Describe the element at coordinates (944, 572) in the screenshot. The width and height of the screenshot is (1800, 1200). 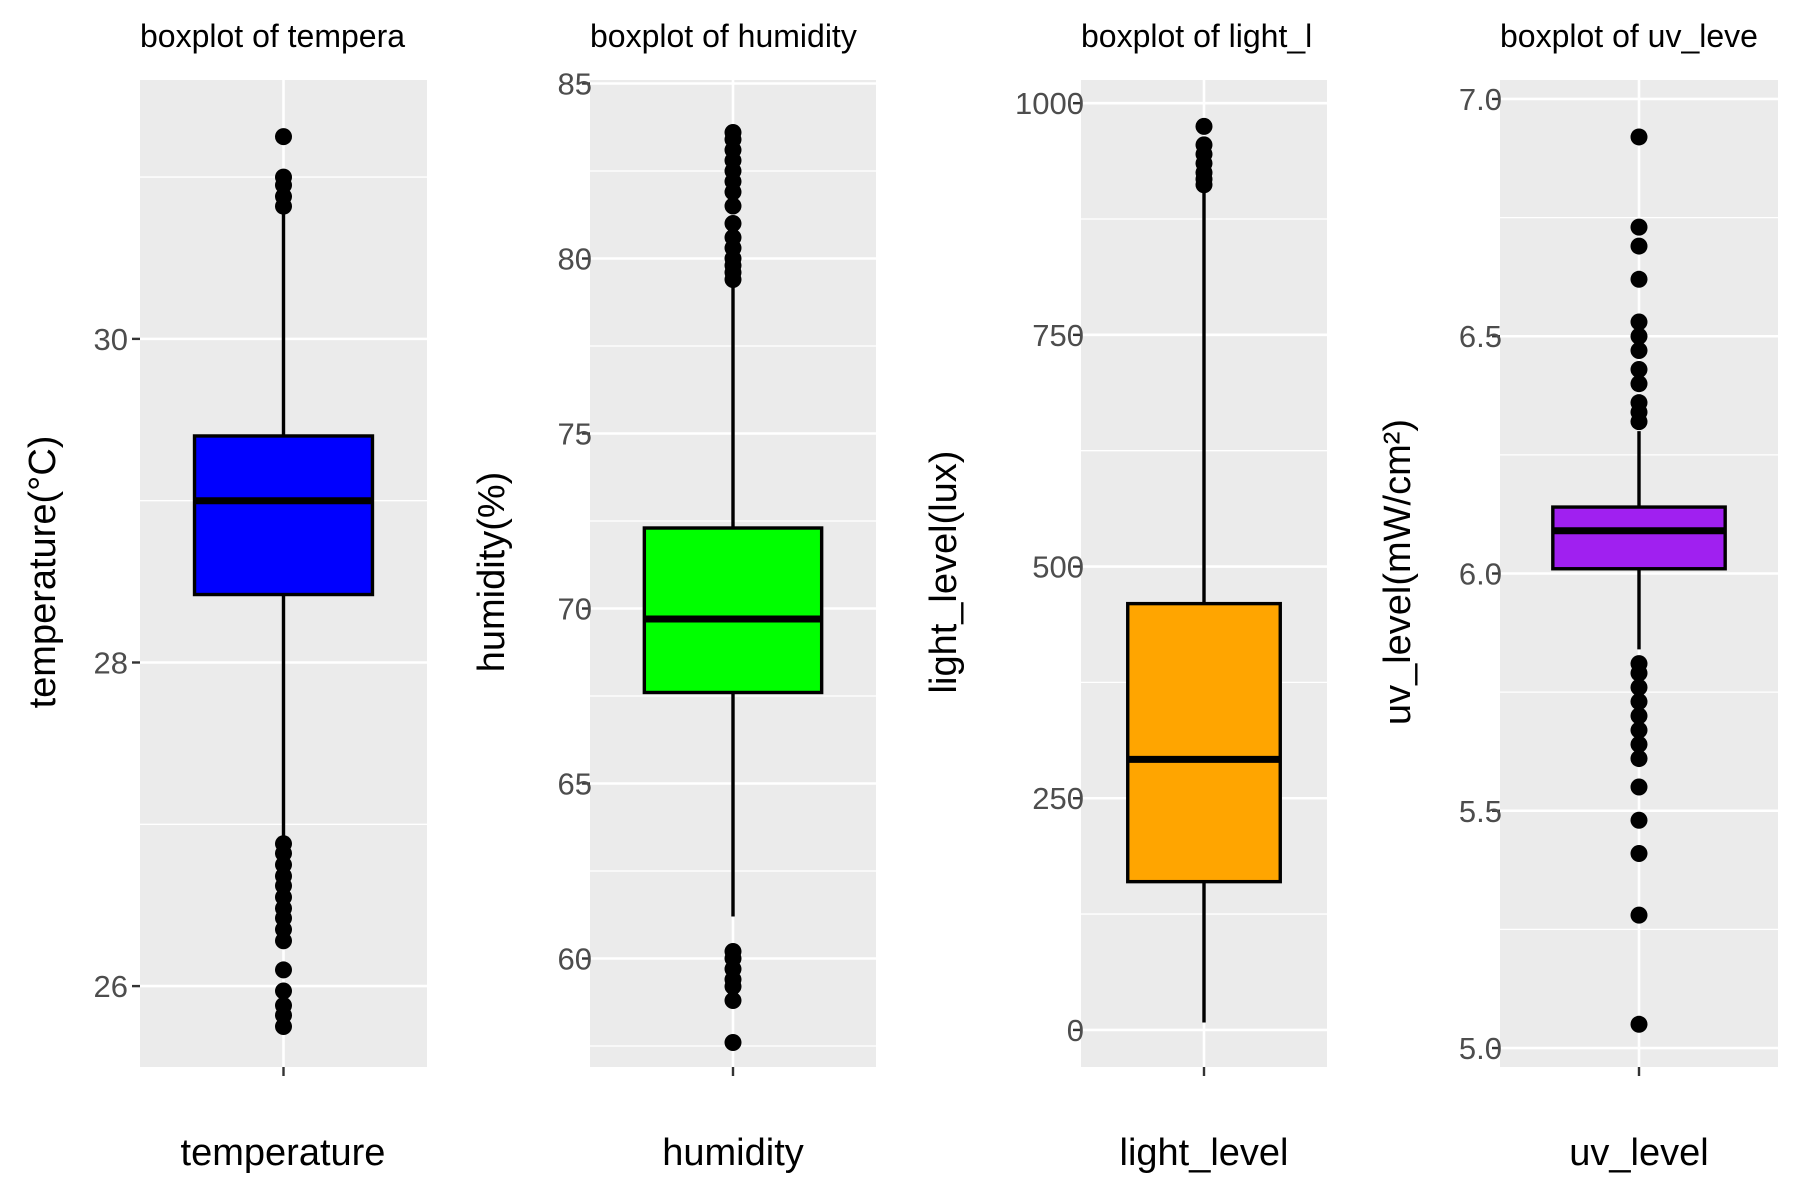
I see `y-axis-title: light_level(lux)` at that location.